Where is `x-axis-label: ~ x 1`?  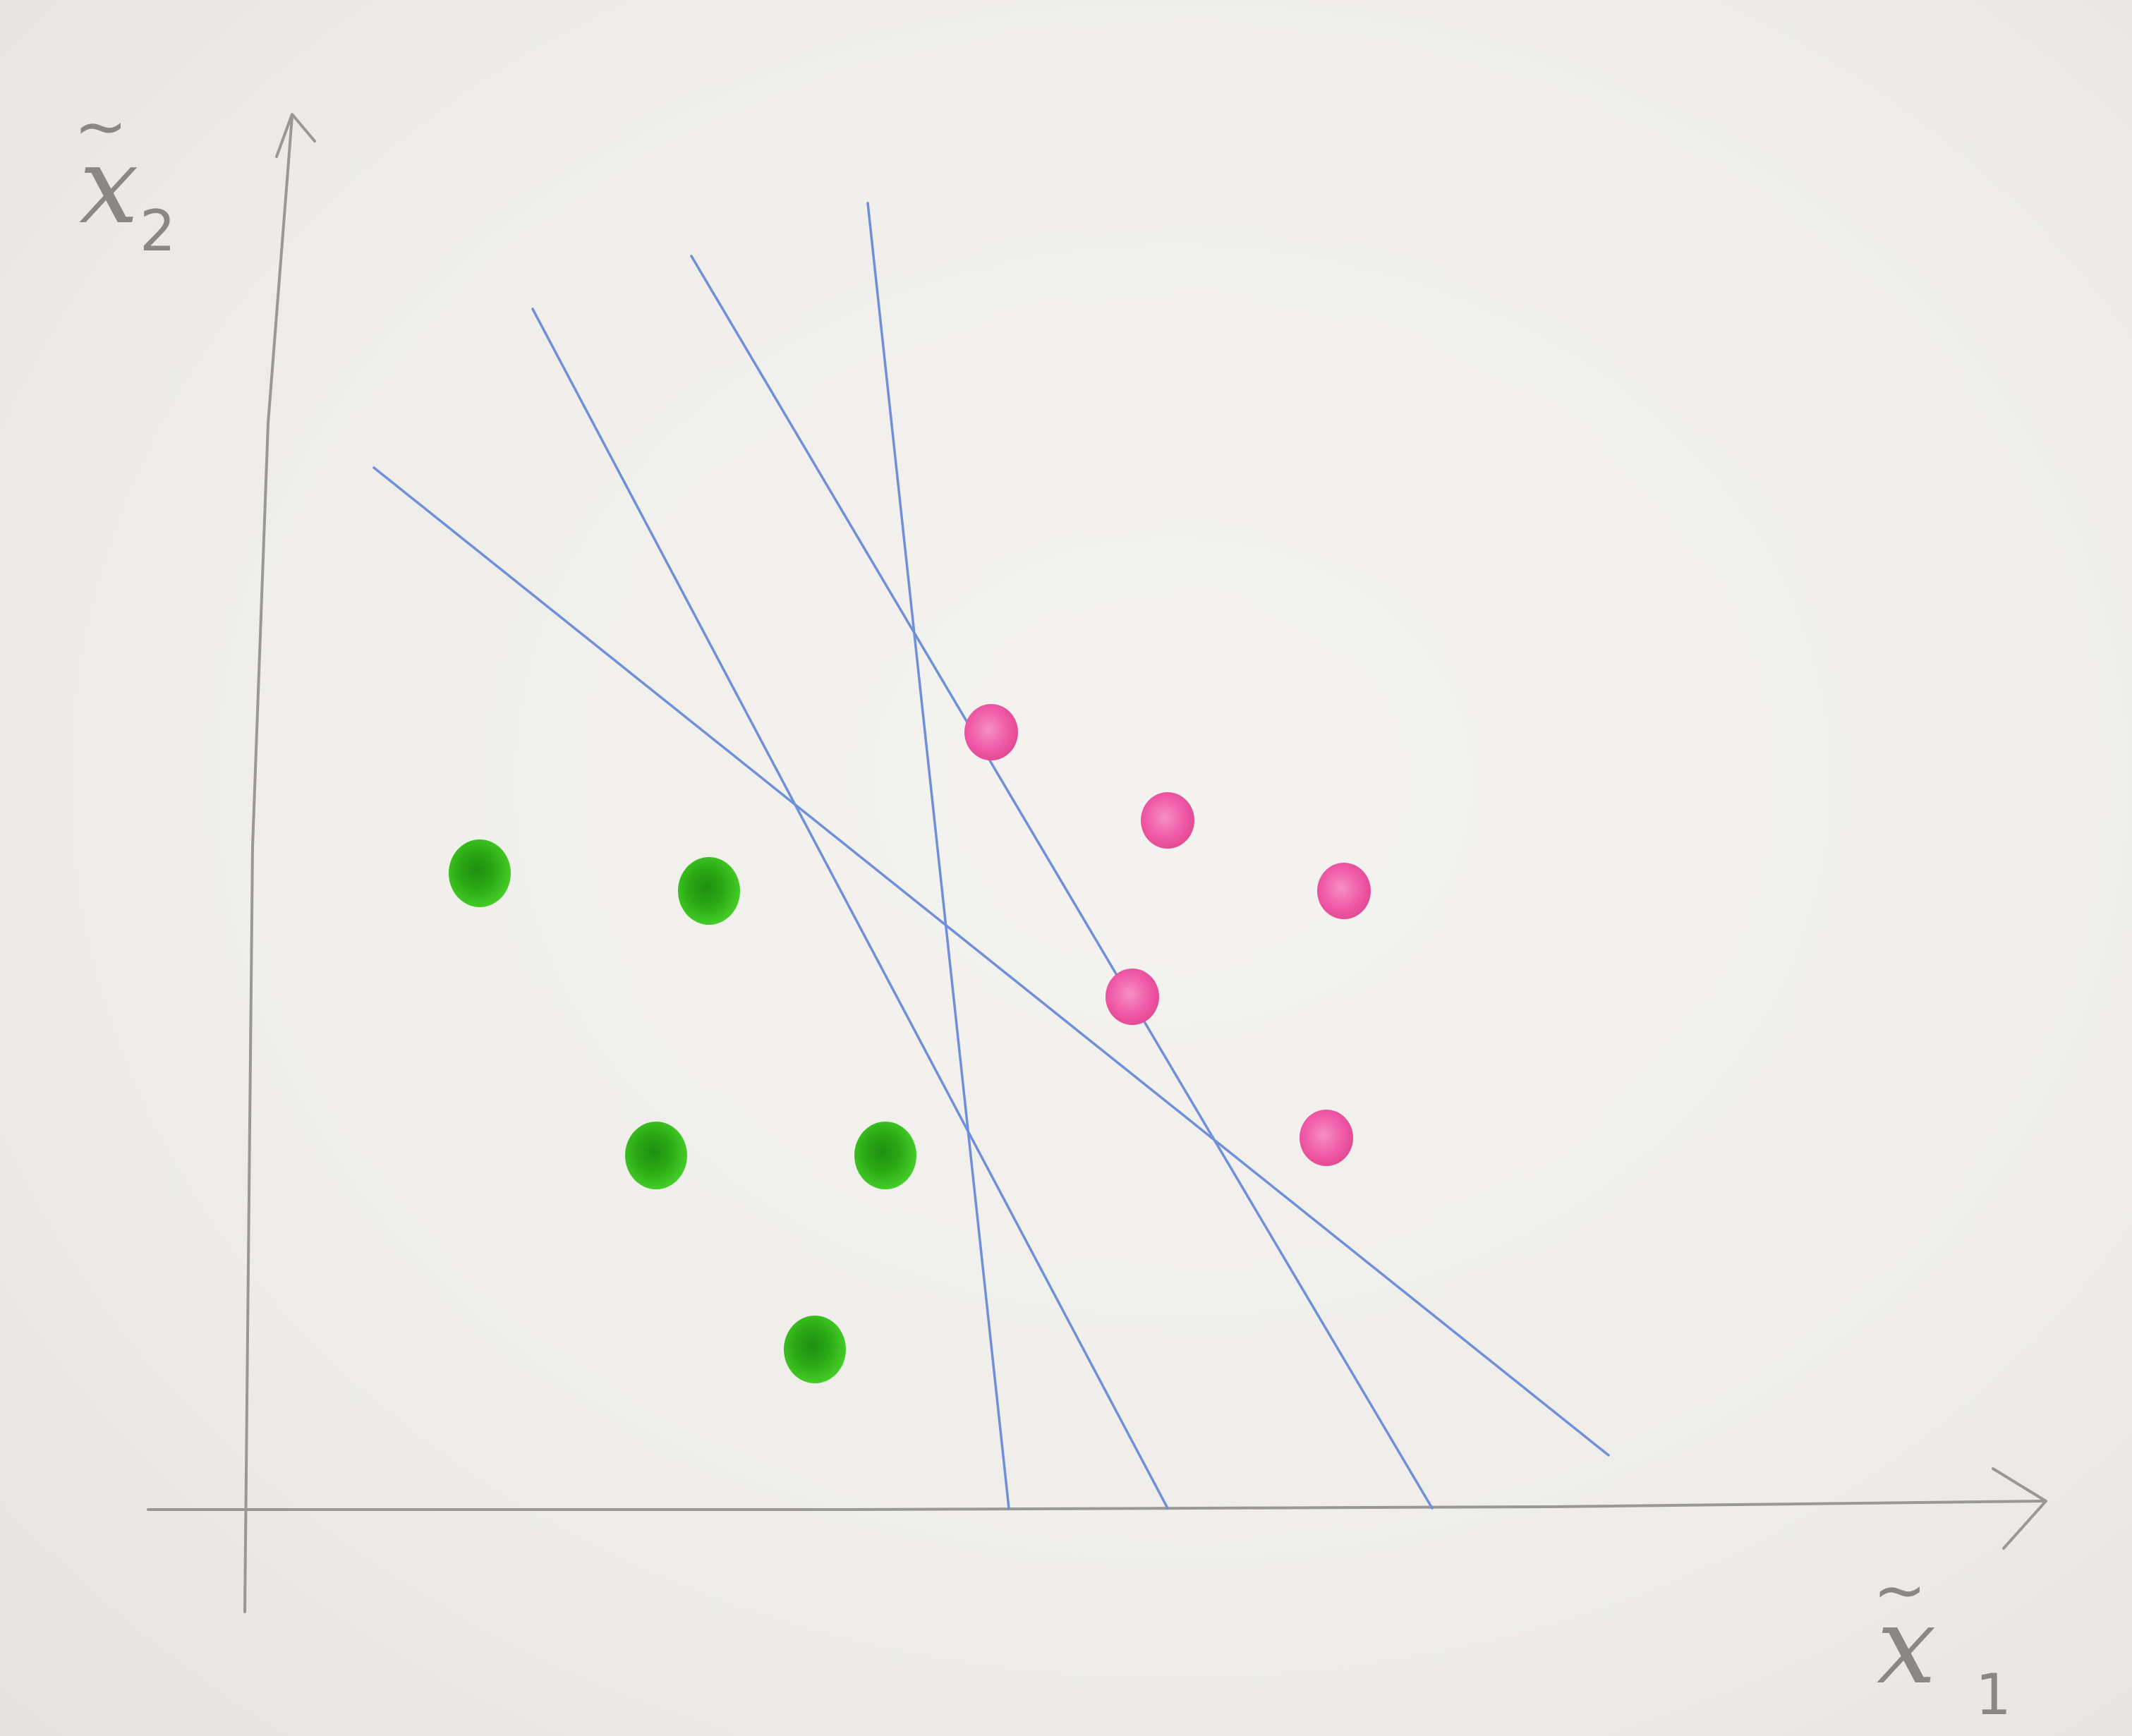
x-axis-label: ~ x 1 is located at coordinates (1942, 1640).